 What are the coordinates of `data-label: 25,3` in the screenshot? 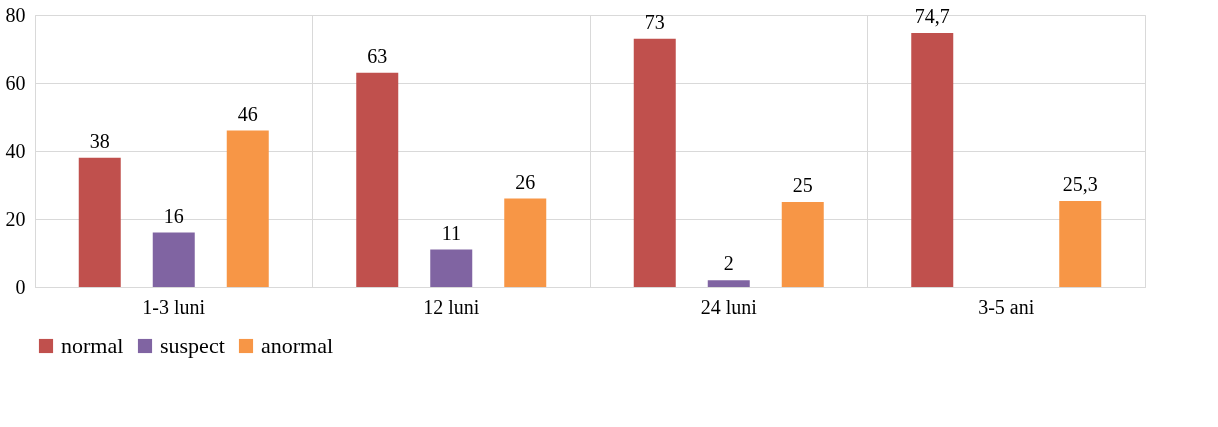 It's located at (1080, 183).